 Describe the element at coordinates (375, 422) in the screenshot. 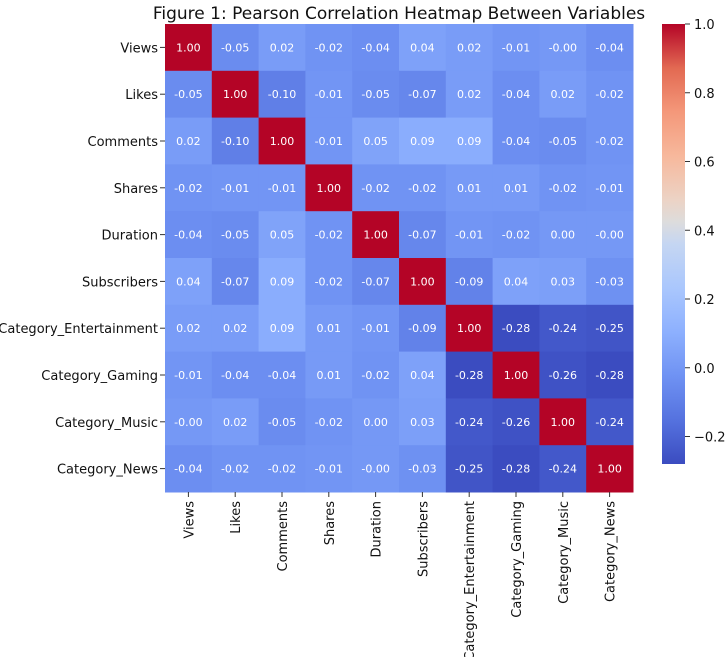

I see `cell-value-label: 0.00` at that location.